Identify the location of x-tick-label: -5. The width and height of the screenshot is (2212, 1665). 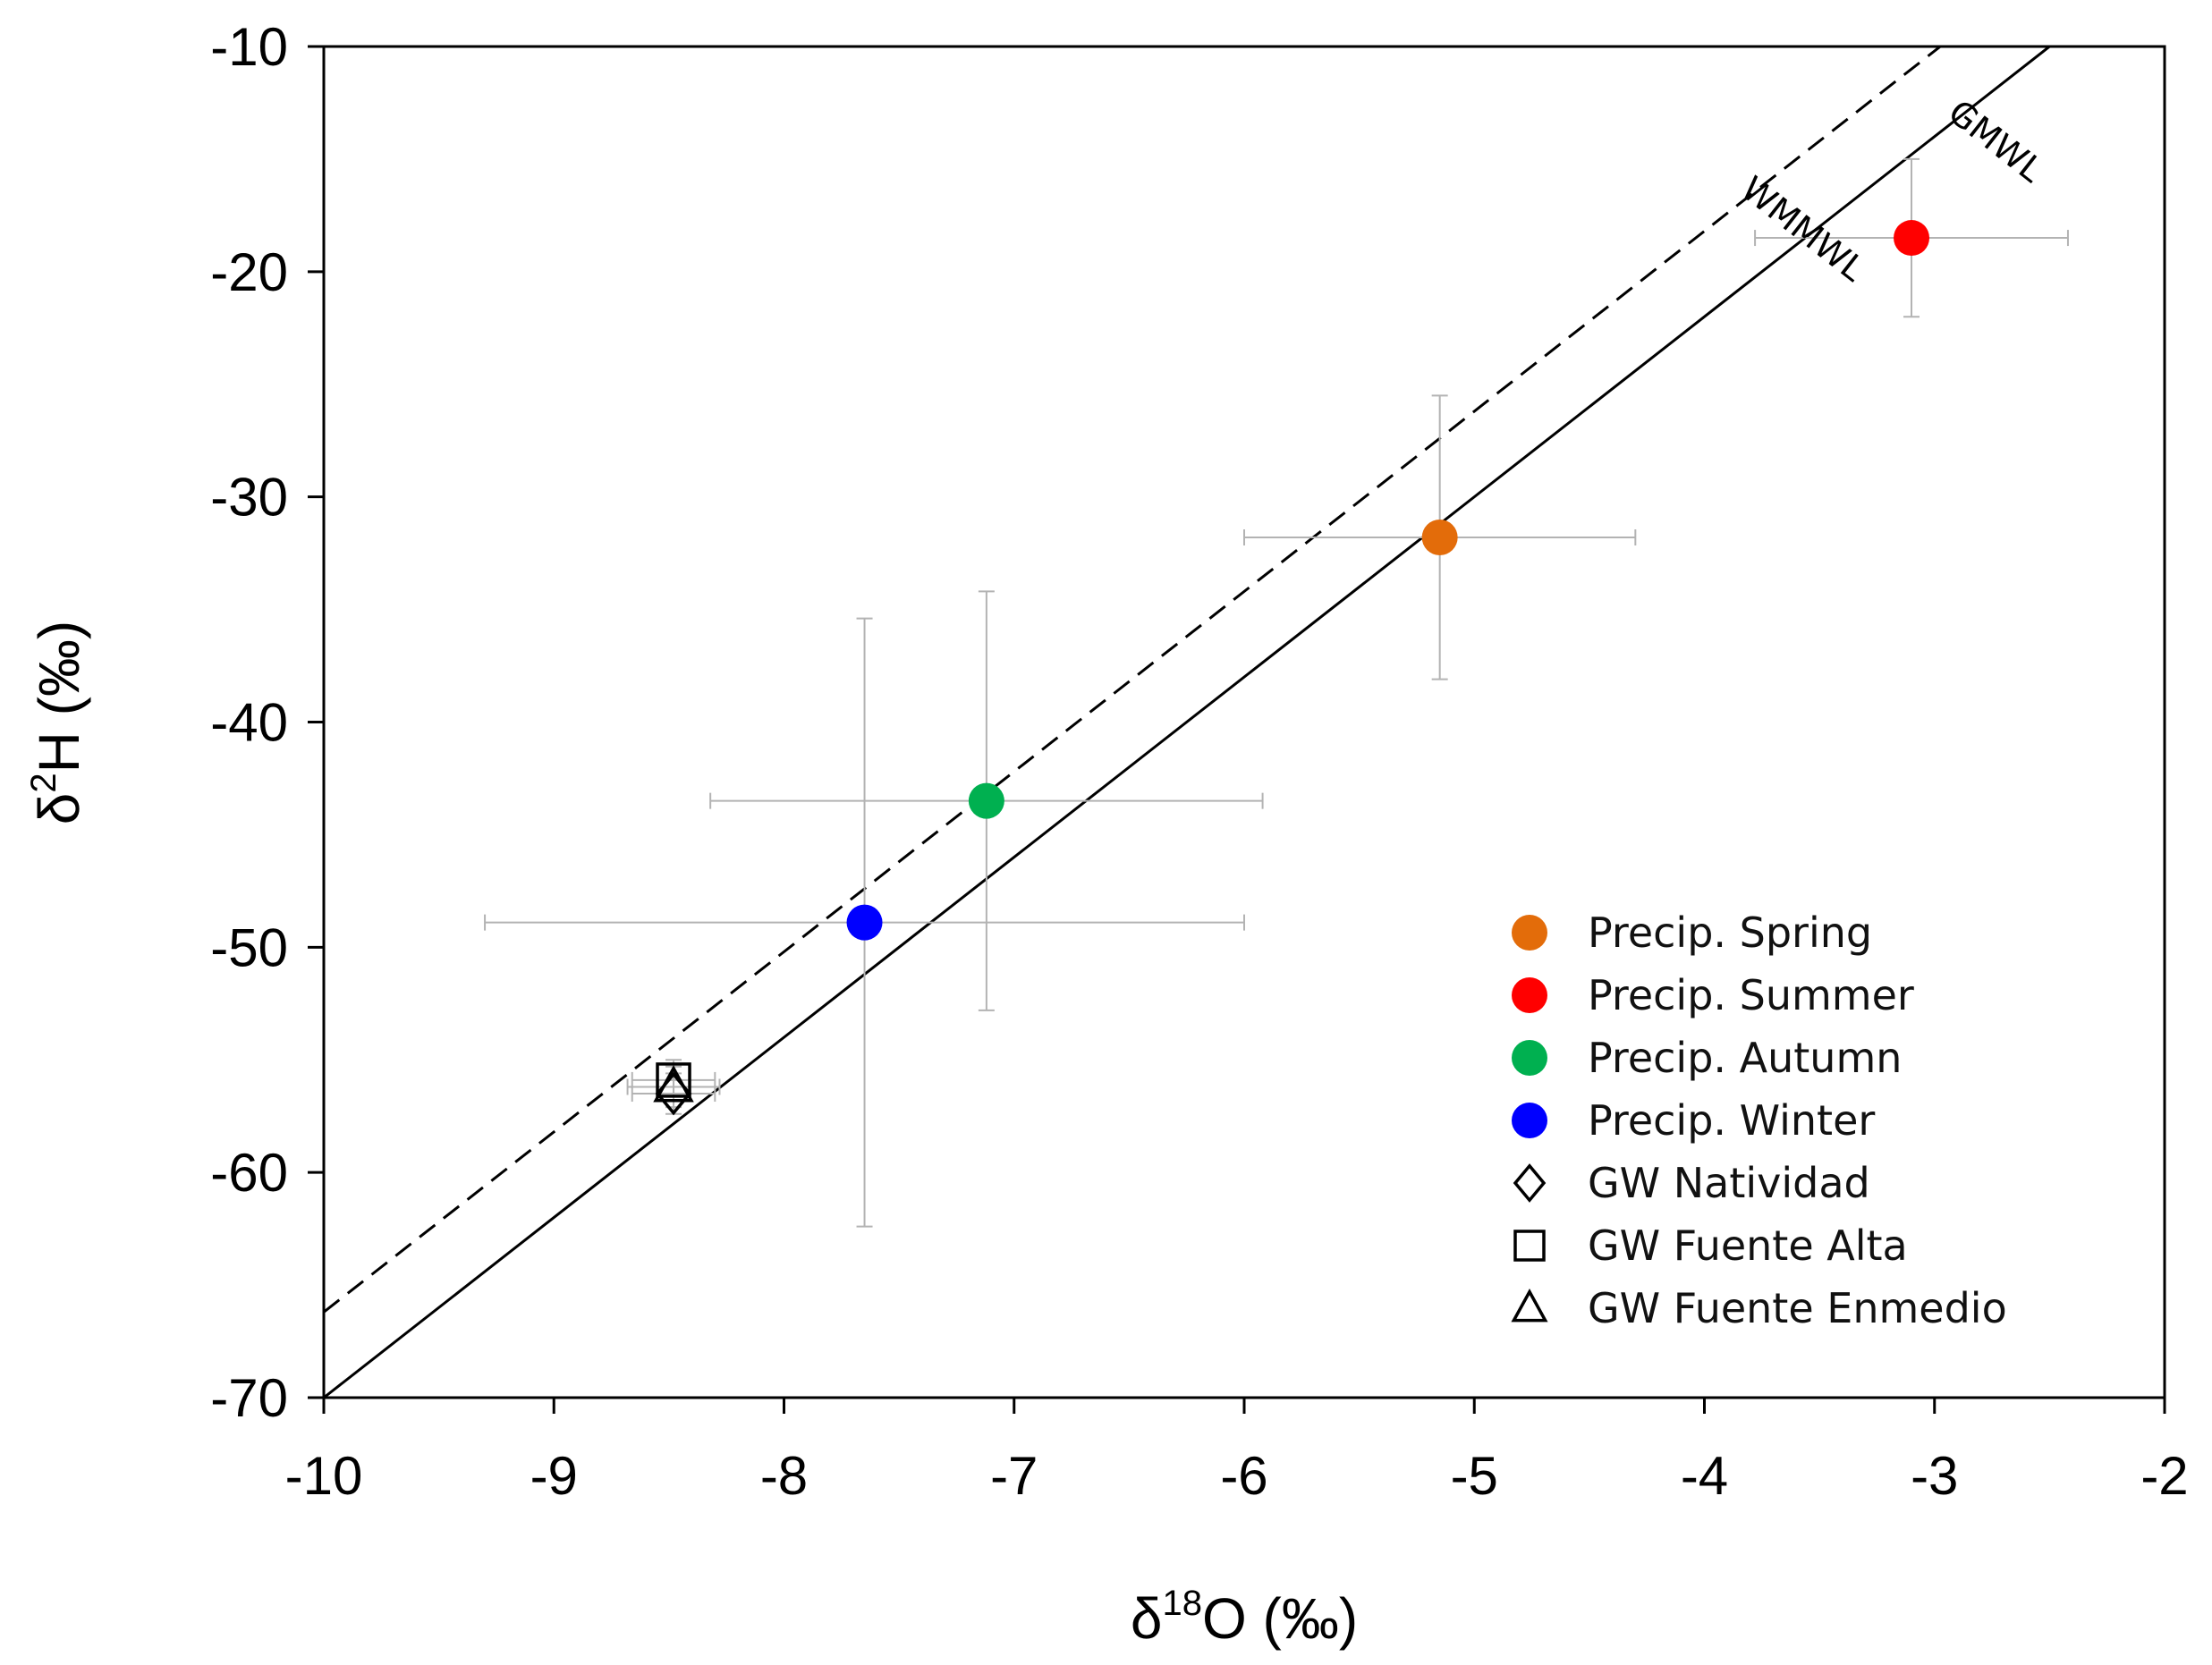
(1474, 1476).